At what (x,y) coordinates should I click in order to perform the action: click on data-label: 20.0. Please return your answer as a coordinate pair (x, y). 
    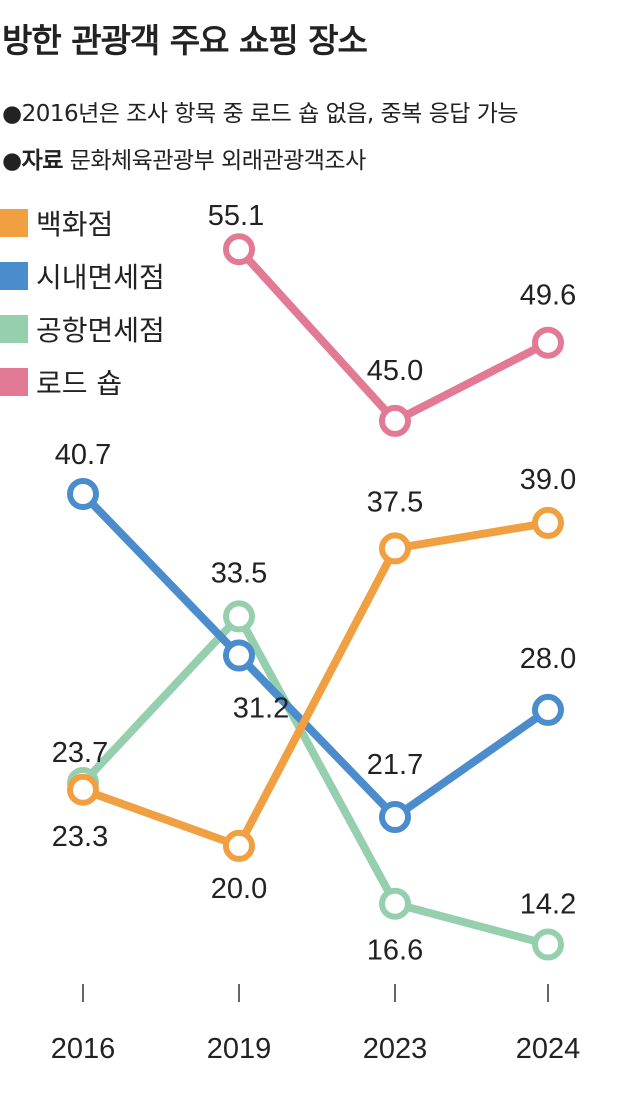
    Looking at the image, I should click on (239, 889).